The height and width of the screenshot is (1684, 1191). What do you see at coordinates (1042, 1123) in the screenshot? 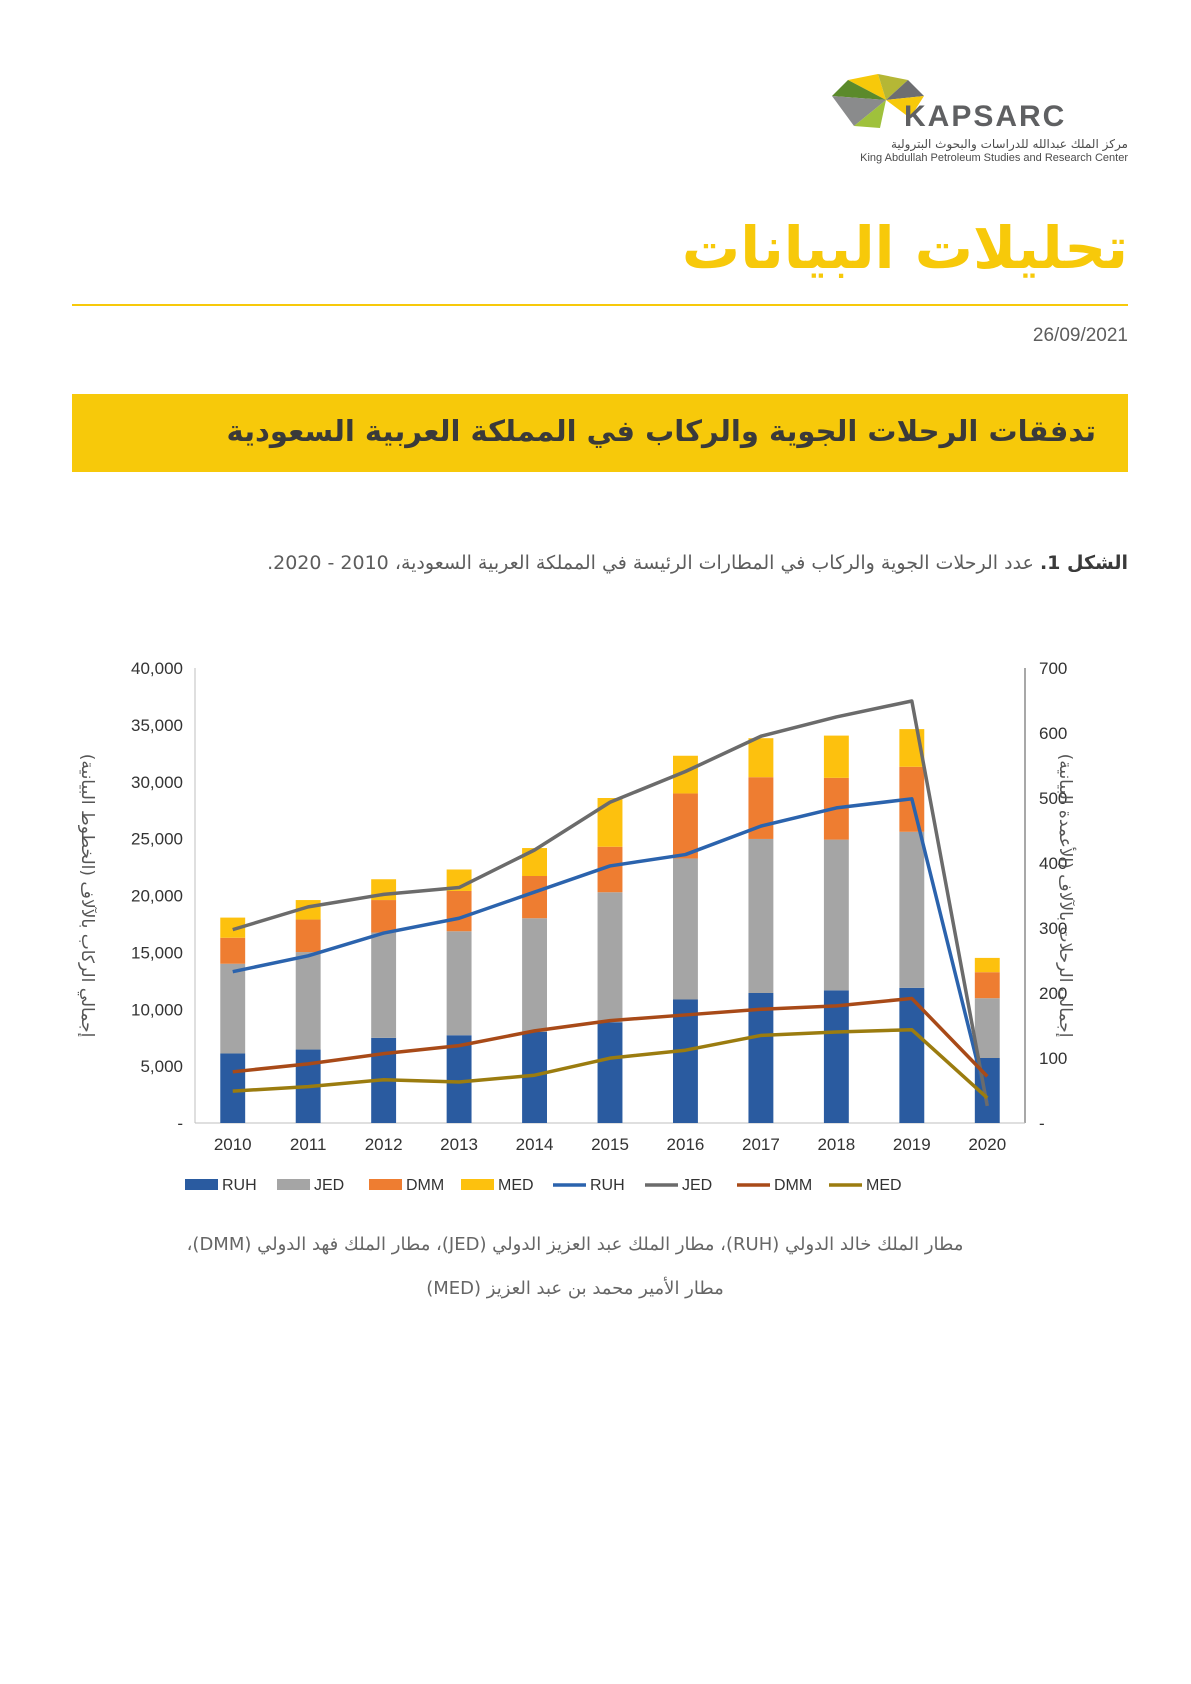
I see `right-tick-label: -` at bounding box center [1042, 1123].